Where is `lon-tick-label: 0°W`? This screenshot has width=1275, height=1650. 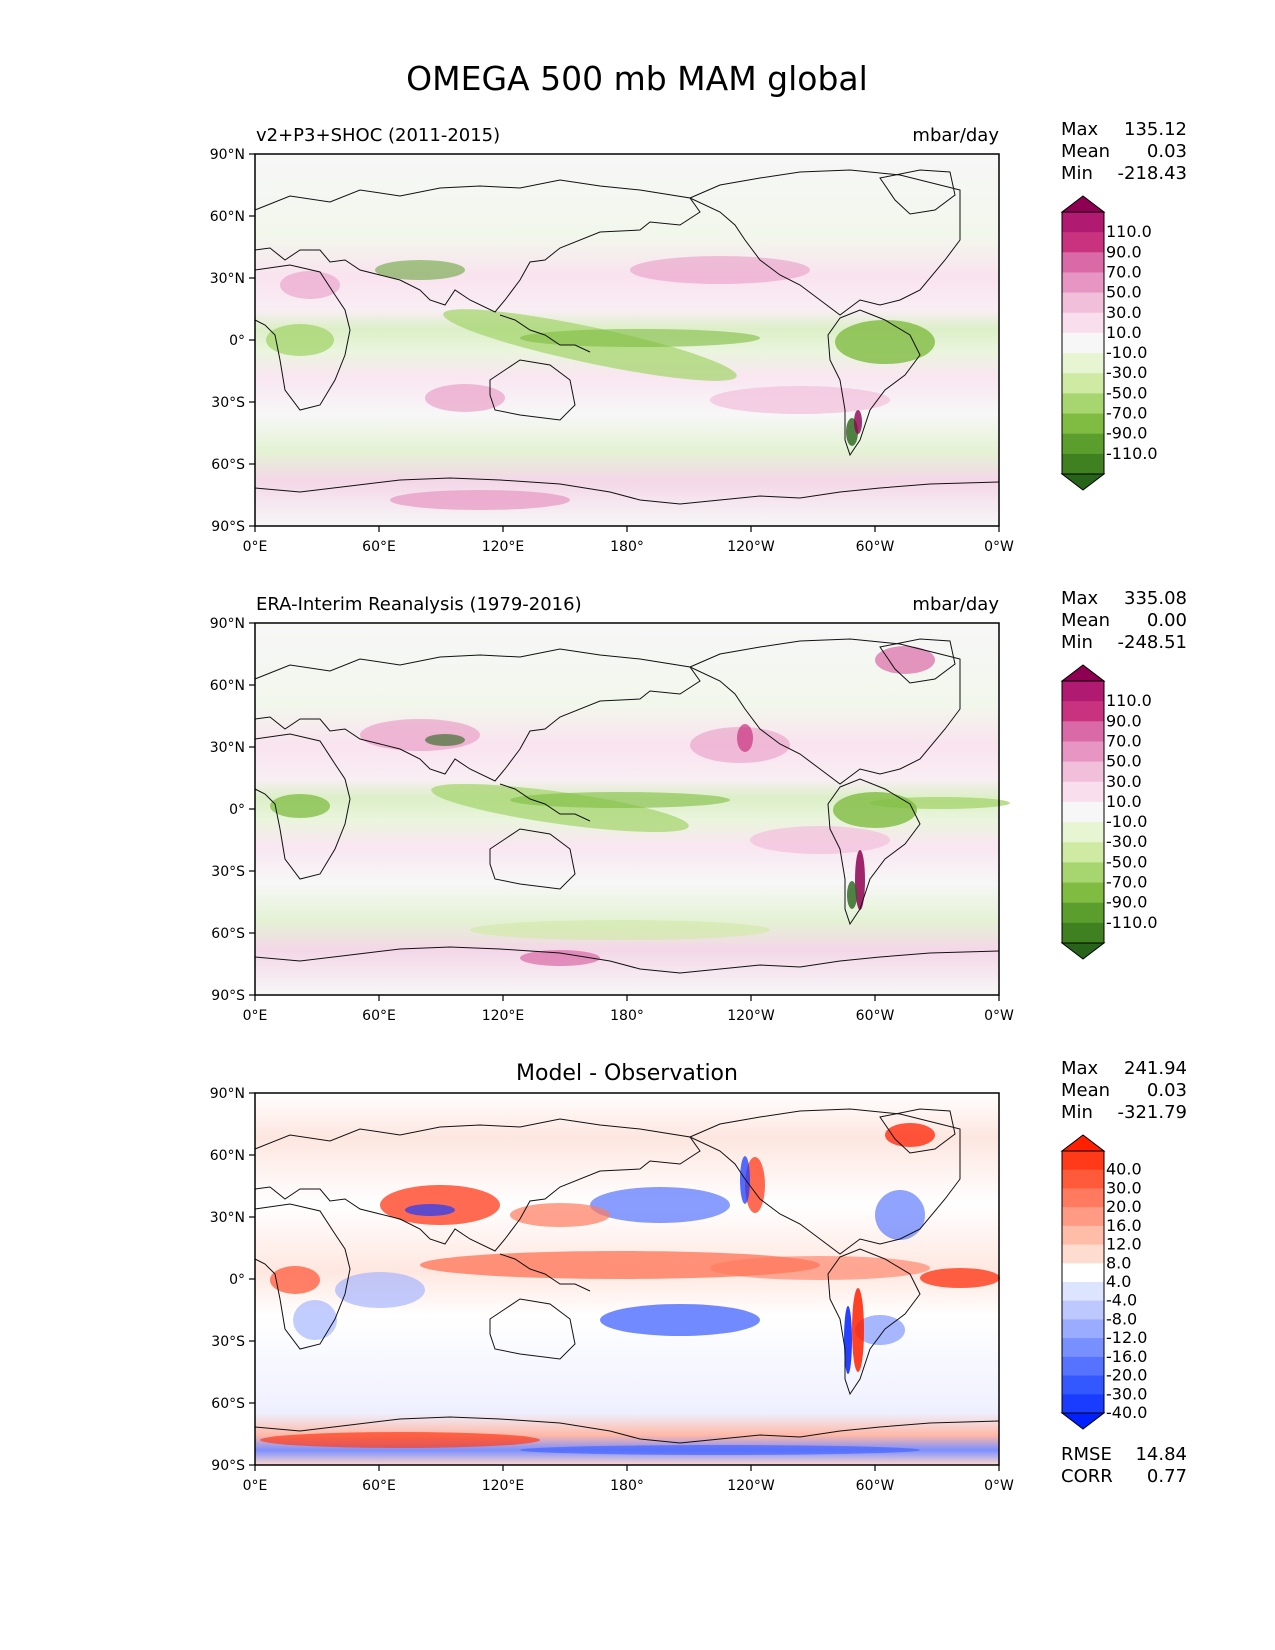 lon-tick-label: 0°W is located at coordinates (999, 547).